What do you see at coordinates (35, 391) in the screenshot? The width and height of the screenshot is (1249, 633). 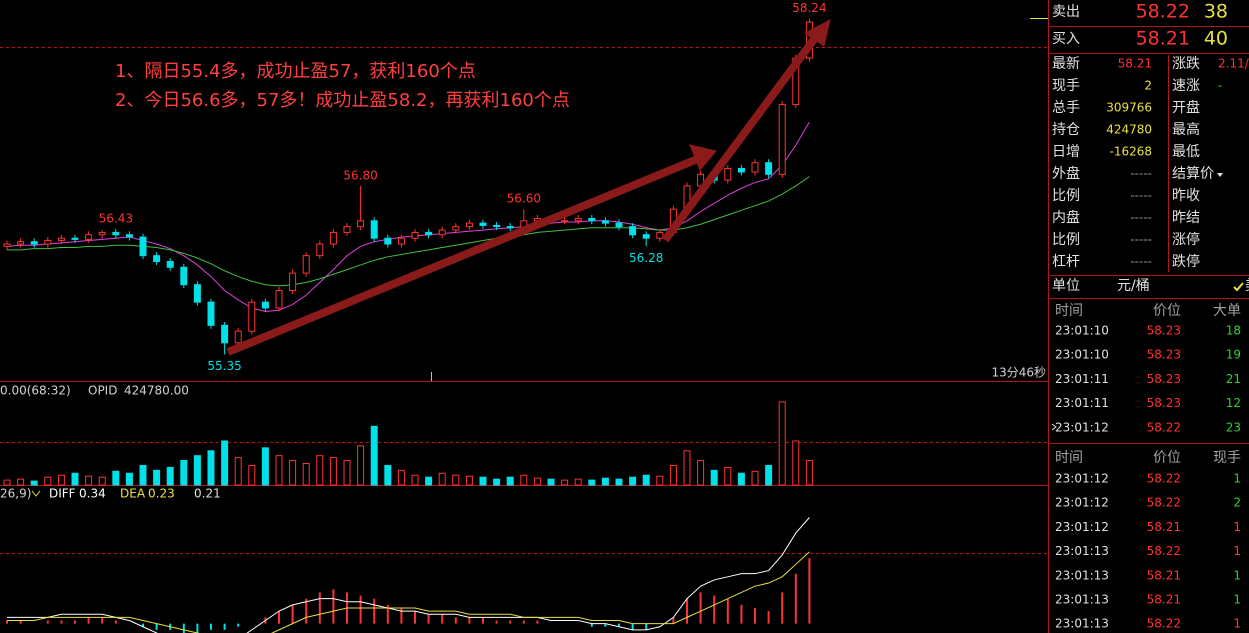 I see `volume-header: 0.00(68:32)` at bounding box center [35, 391].